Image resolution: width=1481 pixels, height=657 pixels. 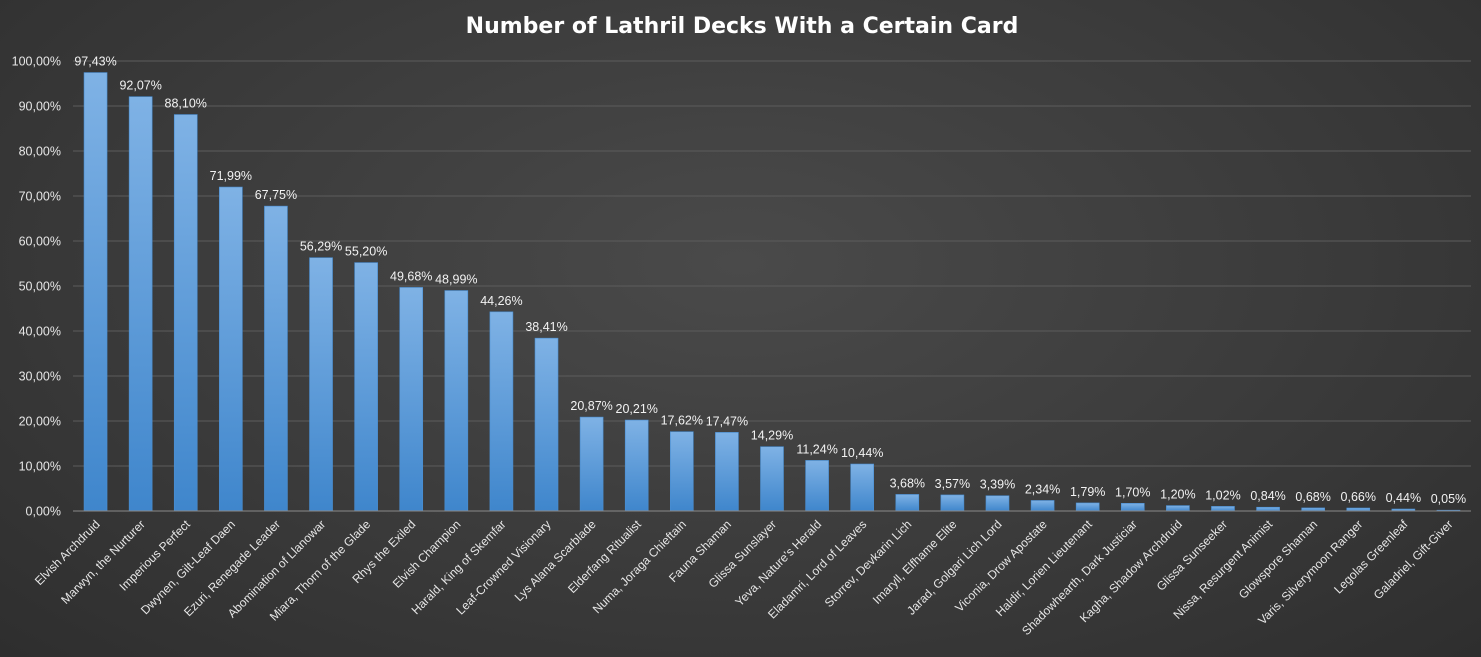 What do you see at coordinates (1087, 492) in the screenshot?
I see `data-label: 1,79%` at bounding box center [1087, 492].